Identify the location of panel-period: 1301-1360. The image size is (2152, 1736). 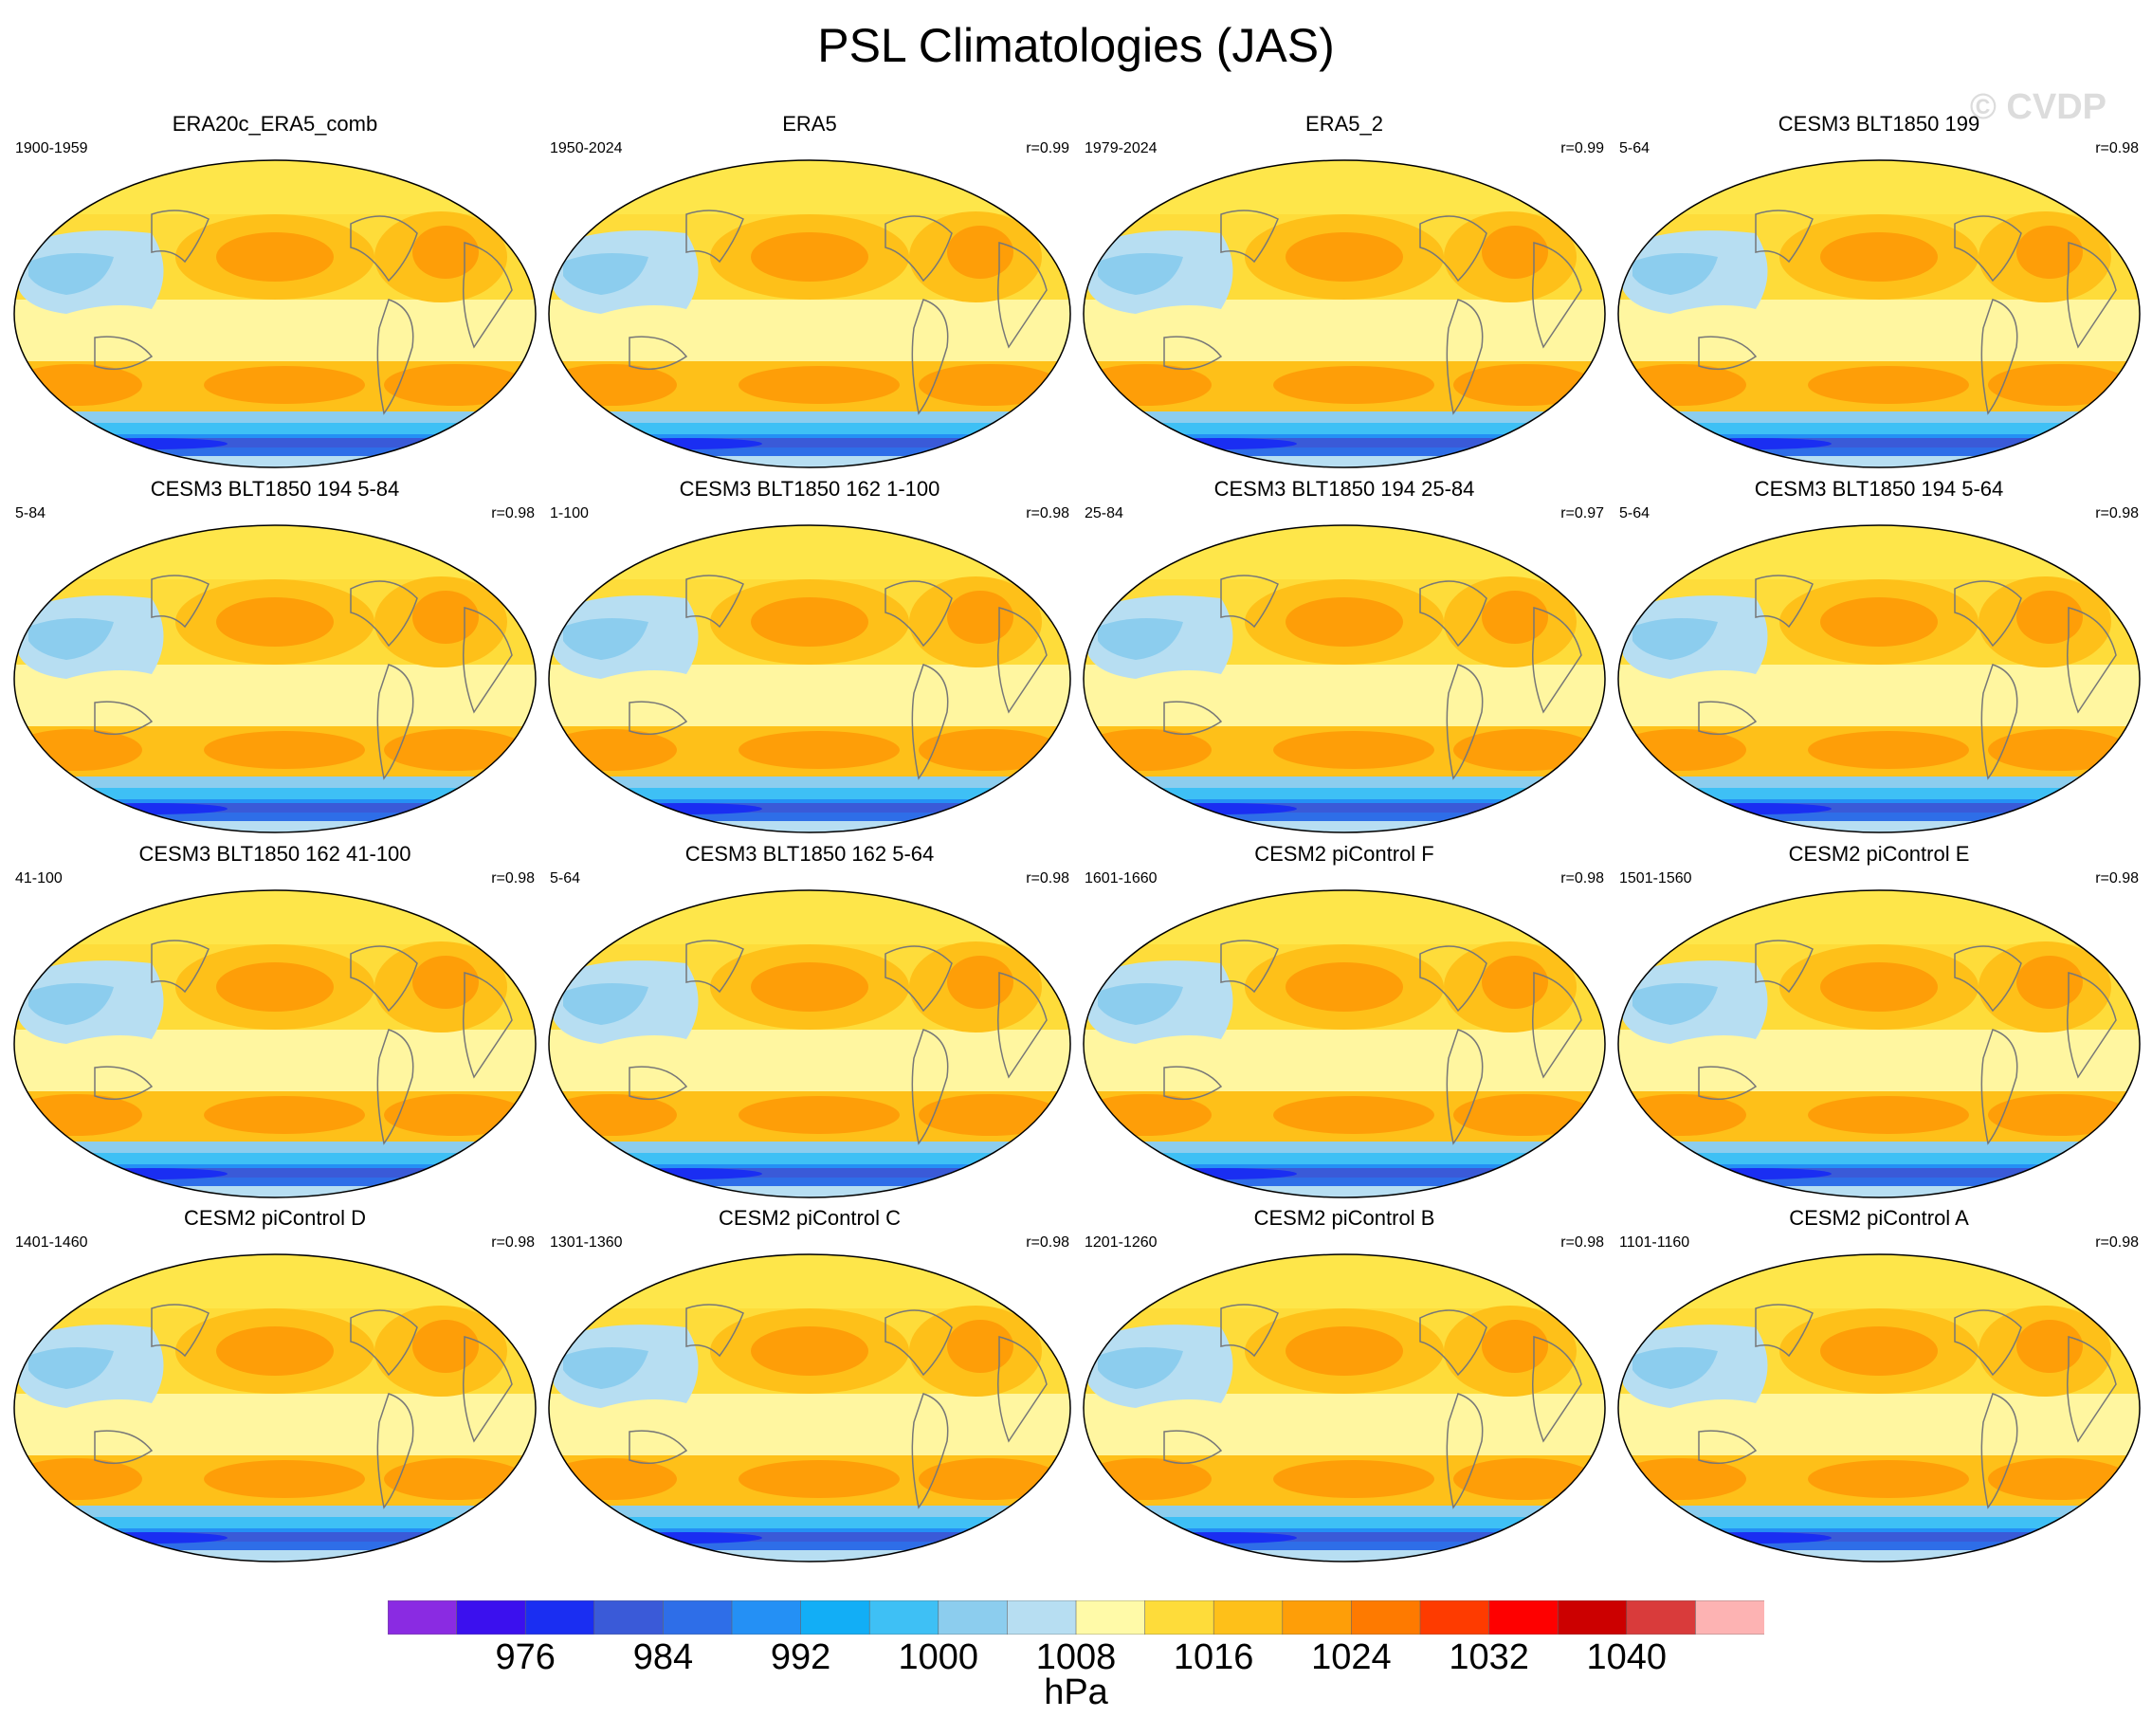
(586, 1242).